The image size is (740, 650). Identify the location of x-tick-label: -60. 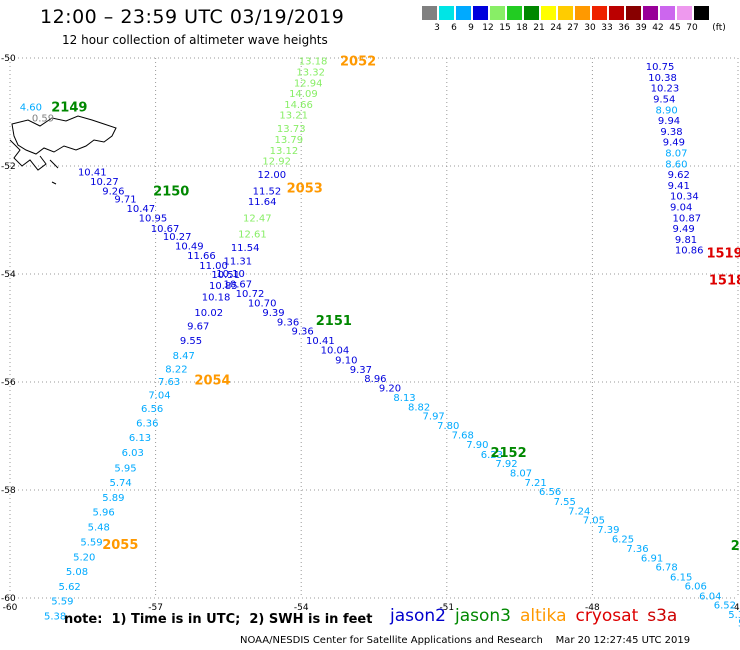
(10, 608).